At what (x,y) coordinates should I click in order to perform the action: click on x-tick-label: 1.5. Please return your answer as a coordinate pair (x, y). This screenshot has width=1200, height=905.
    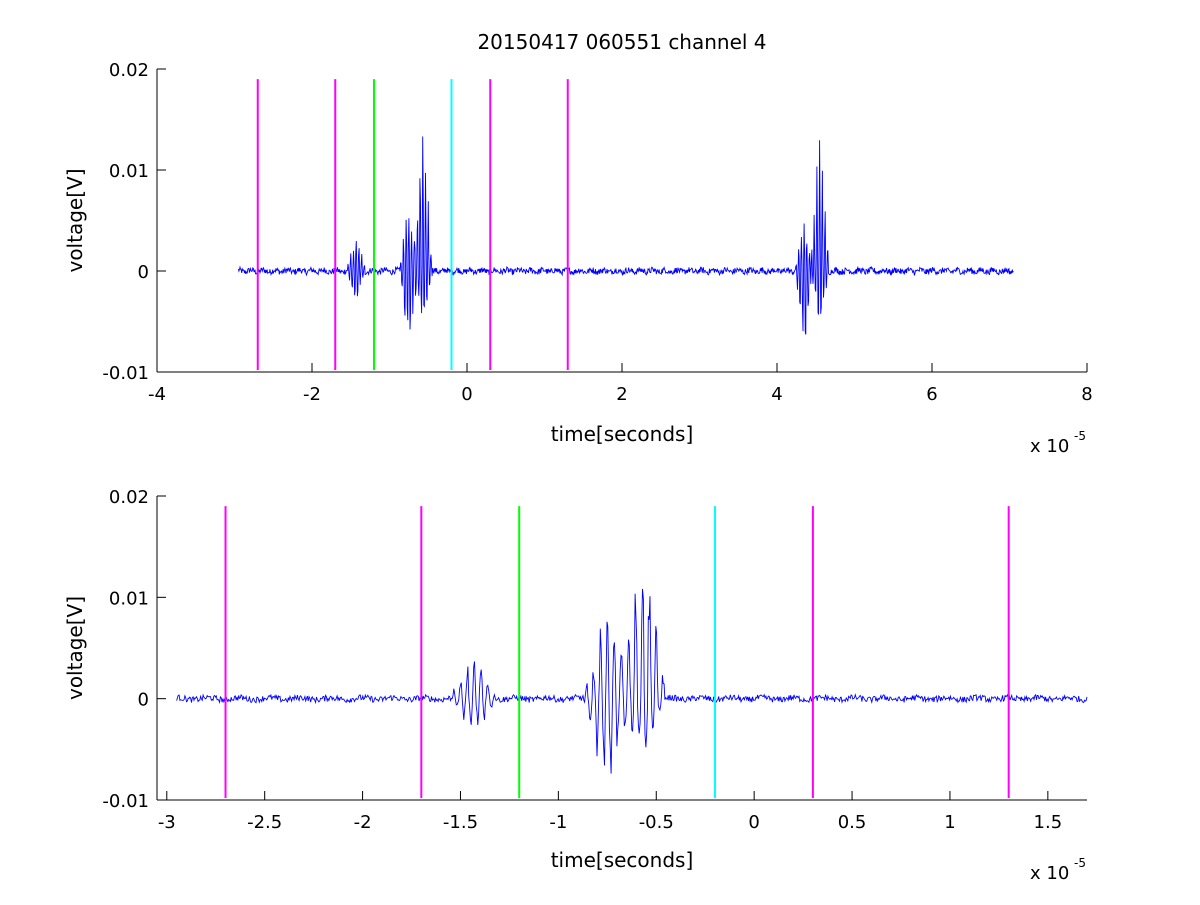
    Looking at the image, I should click on (1048, 822).